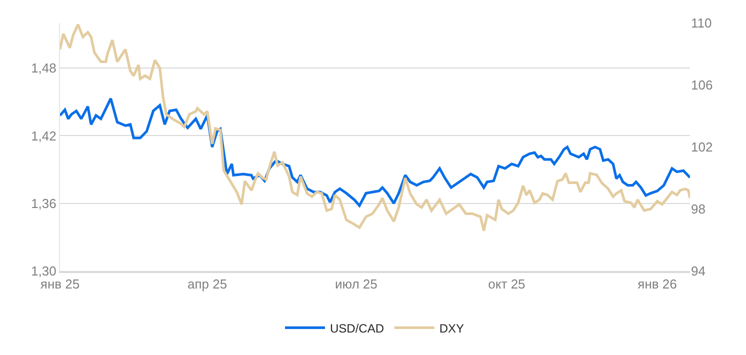 Image resolution: width=746 pixels, height=355 pixels. Describe the element at coordinates (451, 328) in the screenshot. I see `legend-label: DXY` at that location.